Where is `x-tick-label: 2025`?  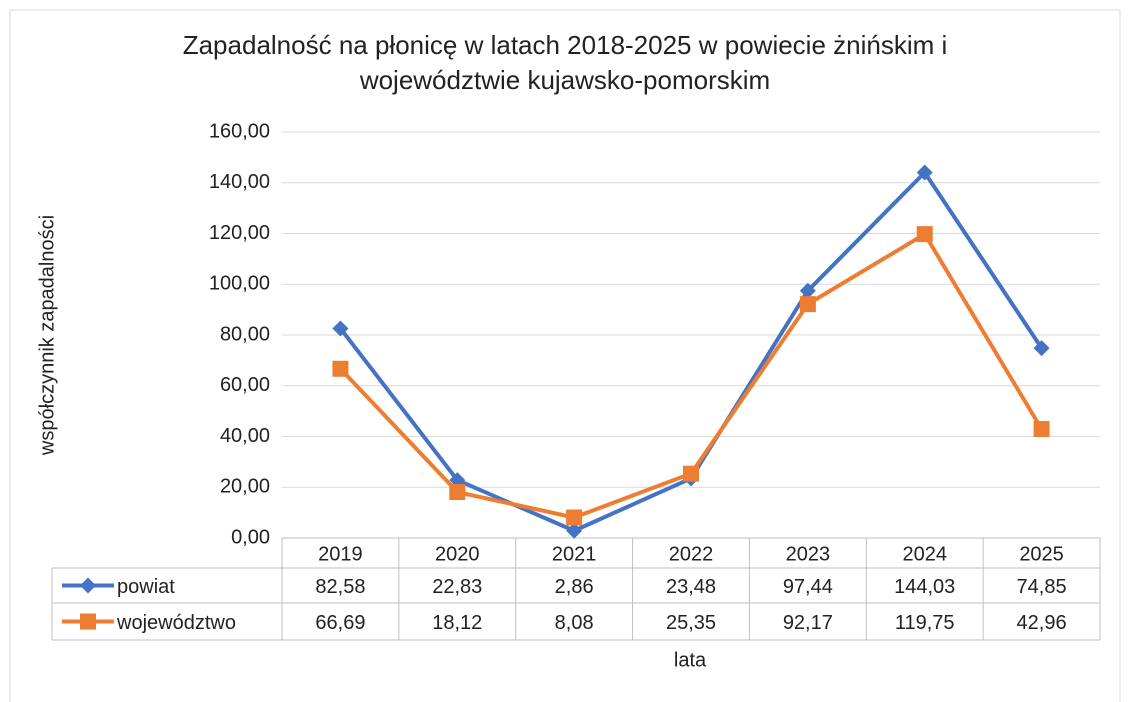 x-tick-label: 2025 is located at coordinates (1041, 554).